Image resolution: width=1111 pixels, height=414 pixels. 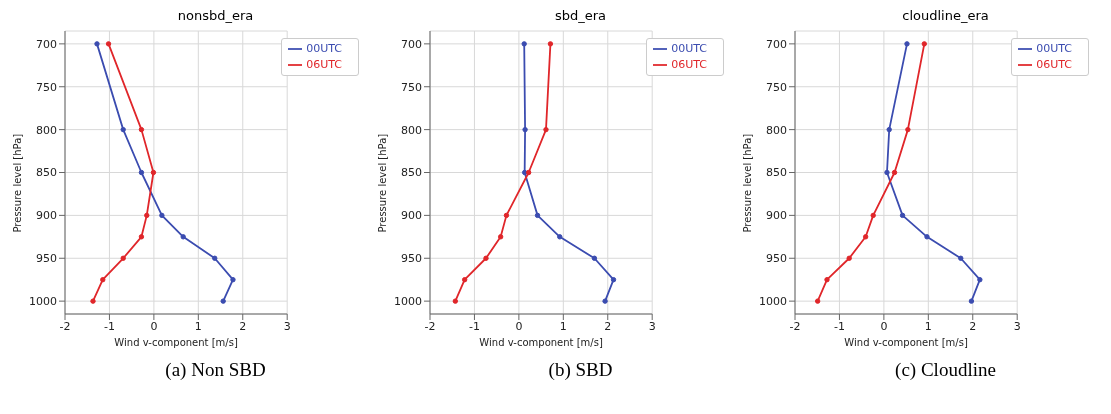 What do you see at coordinates (945, 16) in the screenshot?
I see `chart-title: cloudline_era` at bounding box center [945, 16].